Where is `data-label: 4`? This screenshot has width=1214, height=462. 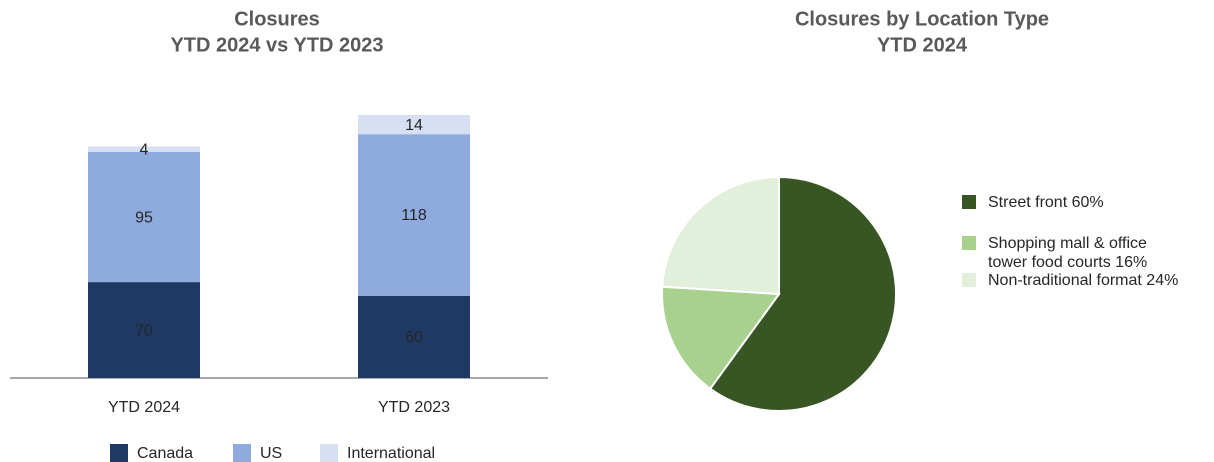
data-label: 4 is located at coordinates (144, 149).